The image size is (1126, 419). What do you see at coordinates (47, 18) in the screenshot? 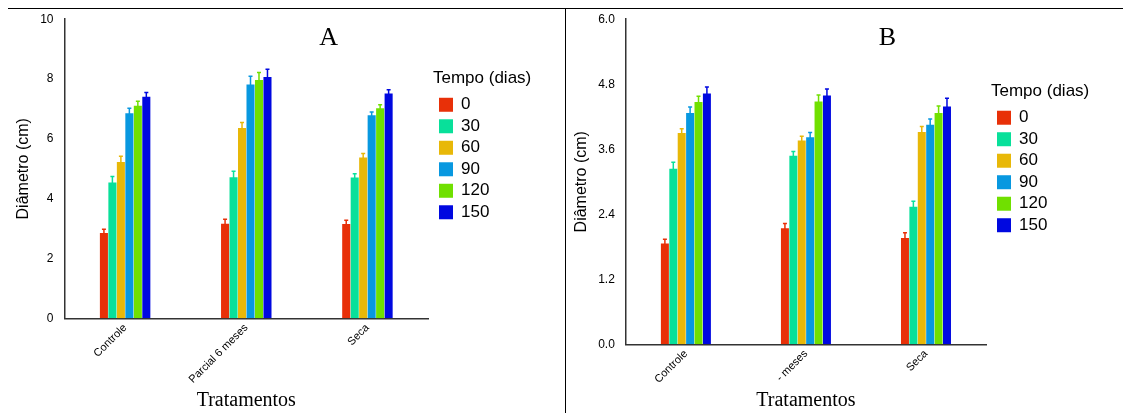
I see `y-tick-label: 10` at bounding box center [47, 18].